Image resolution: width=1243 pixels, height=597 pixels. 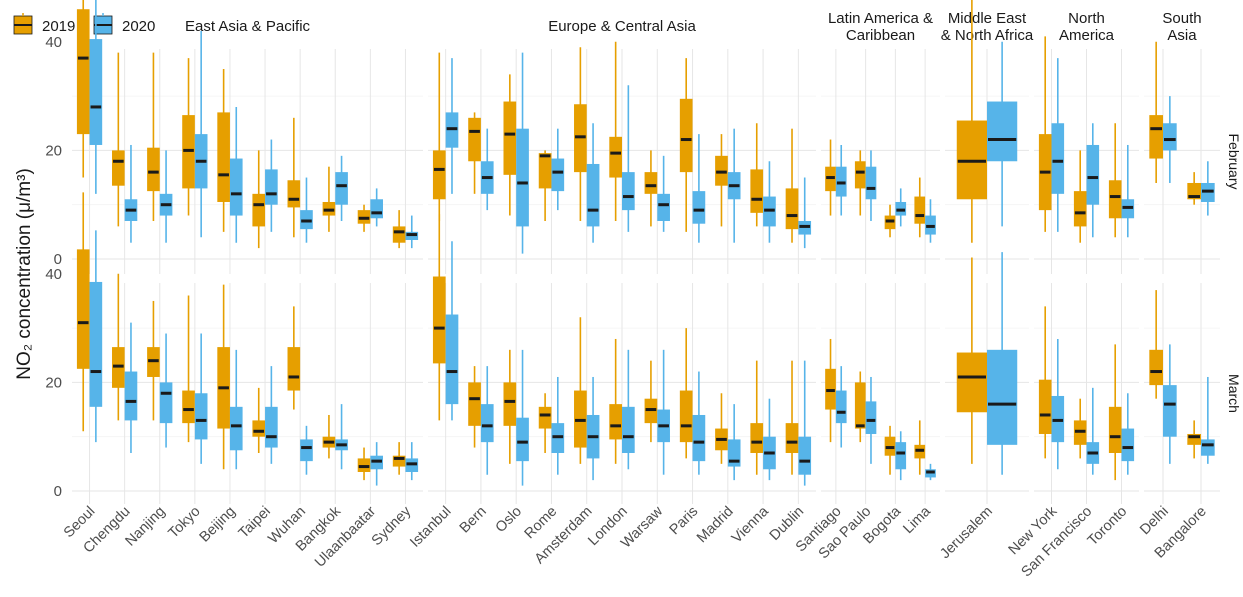 What do you see at coordinates (96, 336) in the screenshot?
I see `box-seoul-2020-march` at bounding box center [96, 336].